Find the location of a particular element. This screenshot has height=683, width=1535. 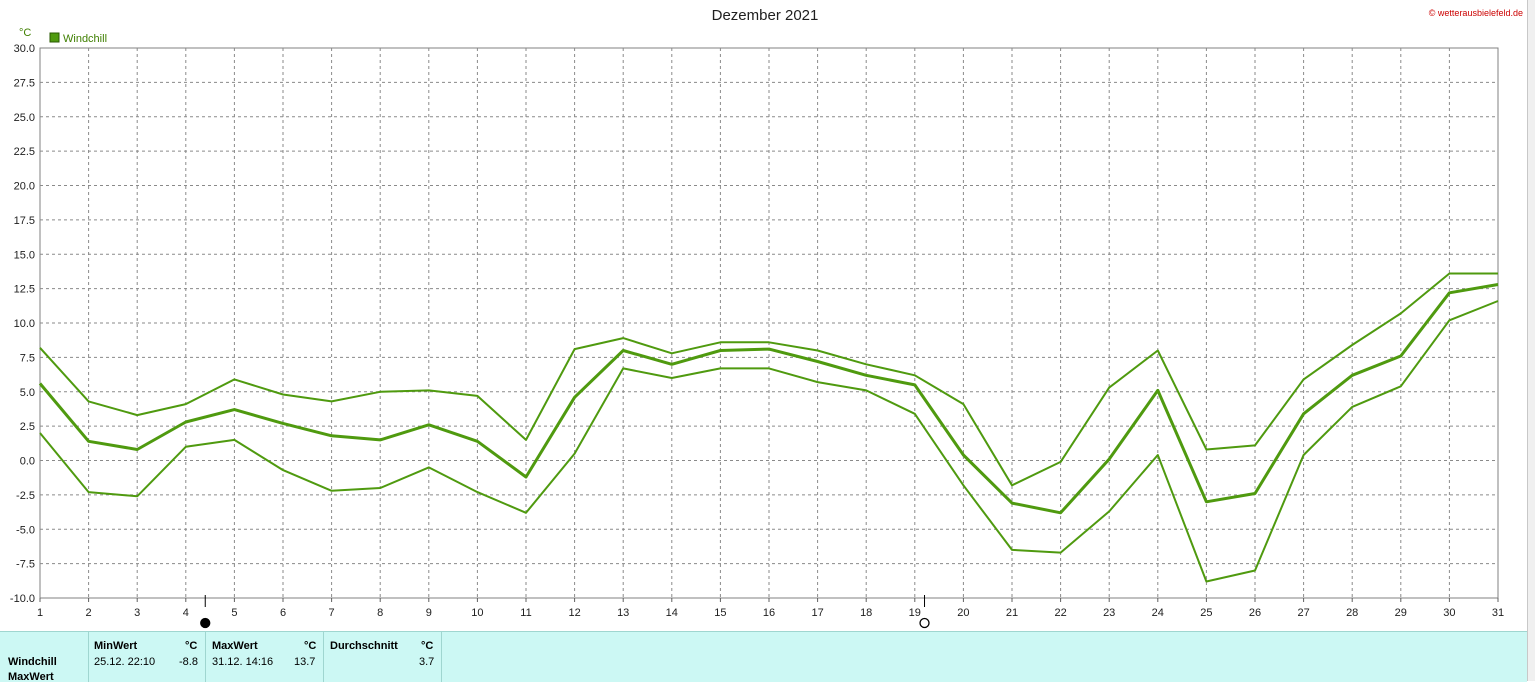

x-tick-label: 23 is located at coordinates (1109, 613).